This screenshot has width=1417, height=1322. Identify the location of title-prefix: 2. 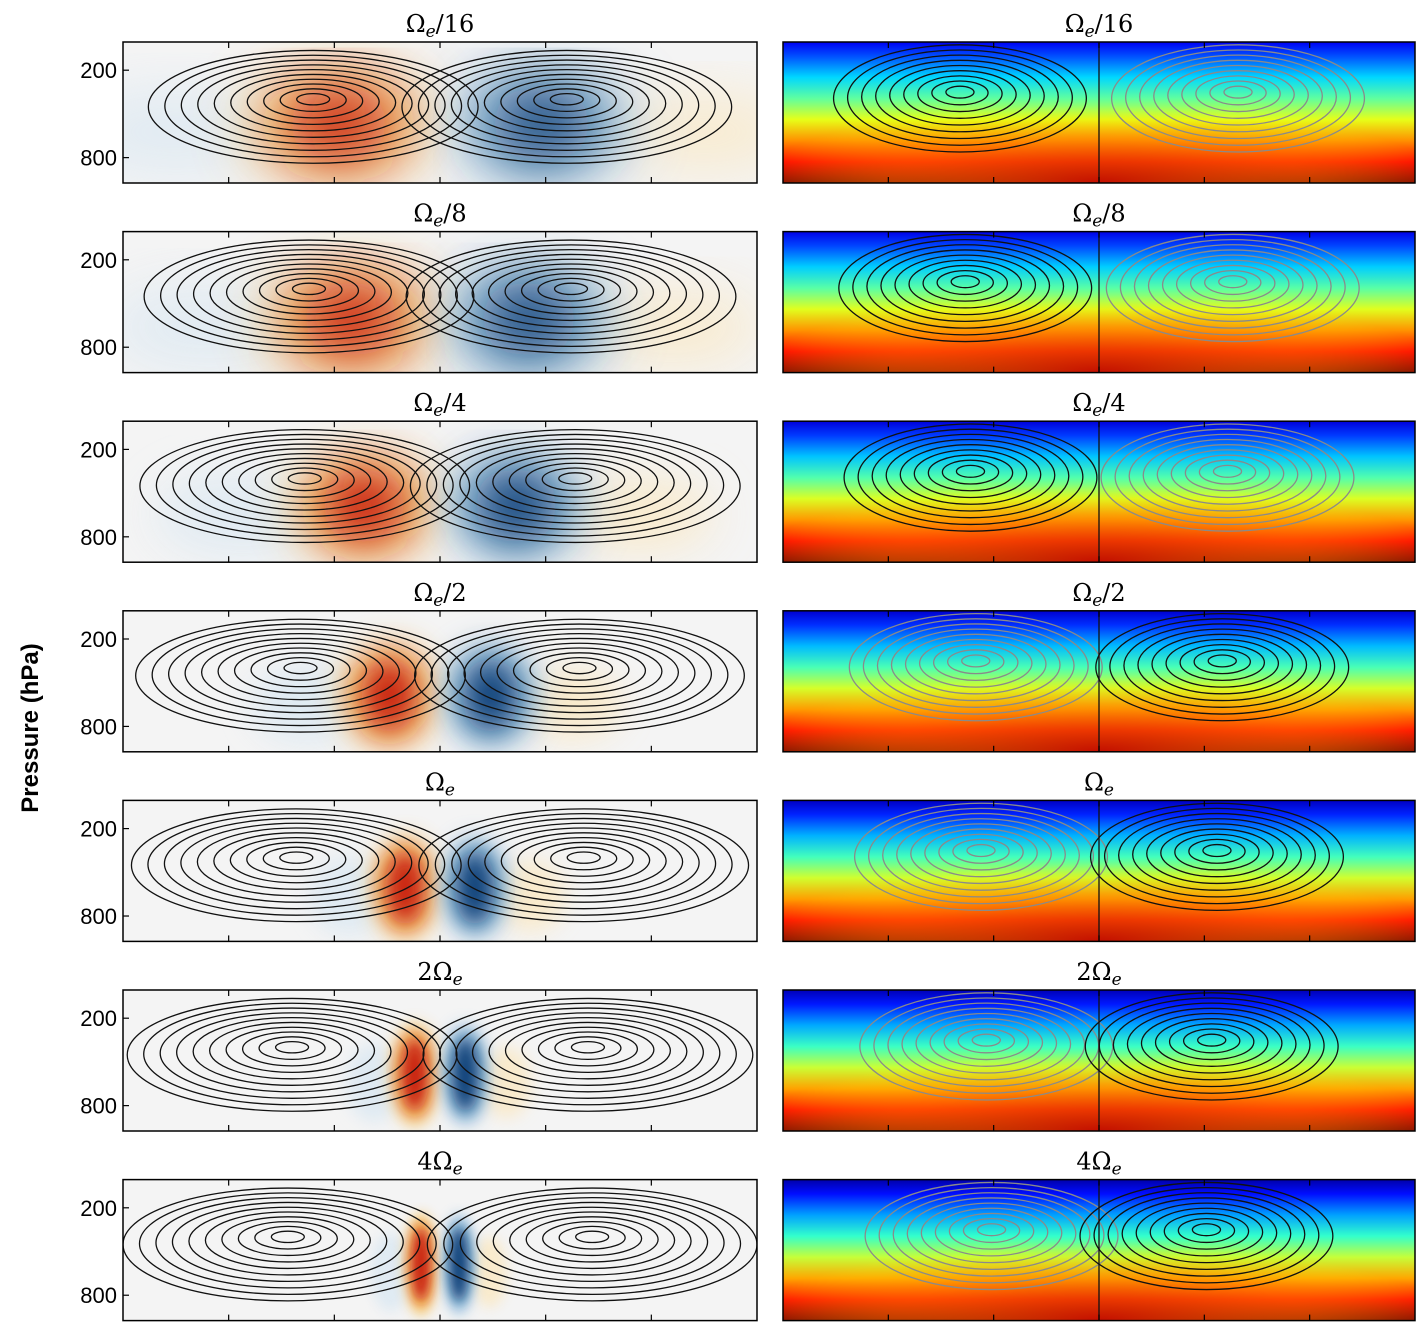
(1083, 972).